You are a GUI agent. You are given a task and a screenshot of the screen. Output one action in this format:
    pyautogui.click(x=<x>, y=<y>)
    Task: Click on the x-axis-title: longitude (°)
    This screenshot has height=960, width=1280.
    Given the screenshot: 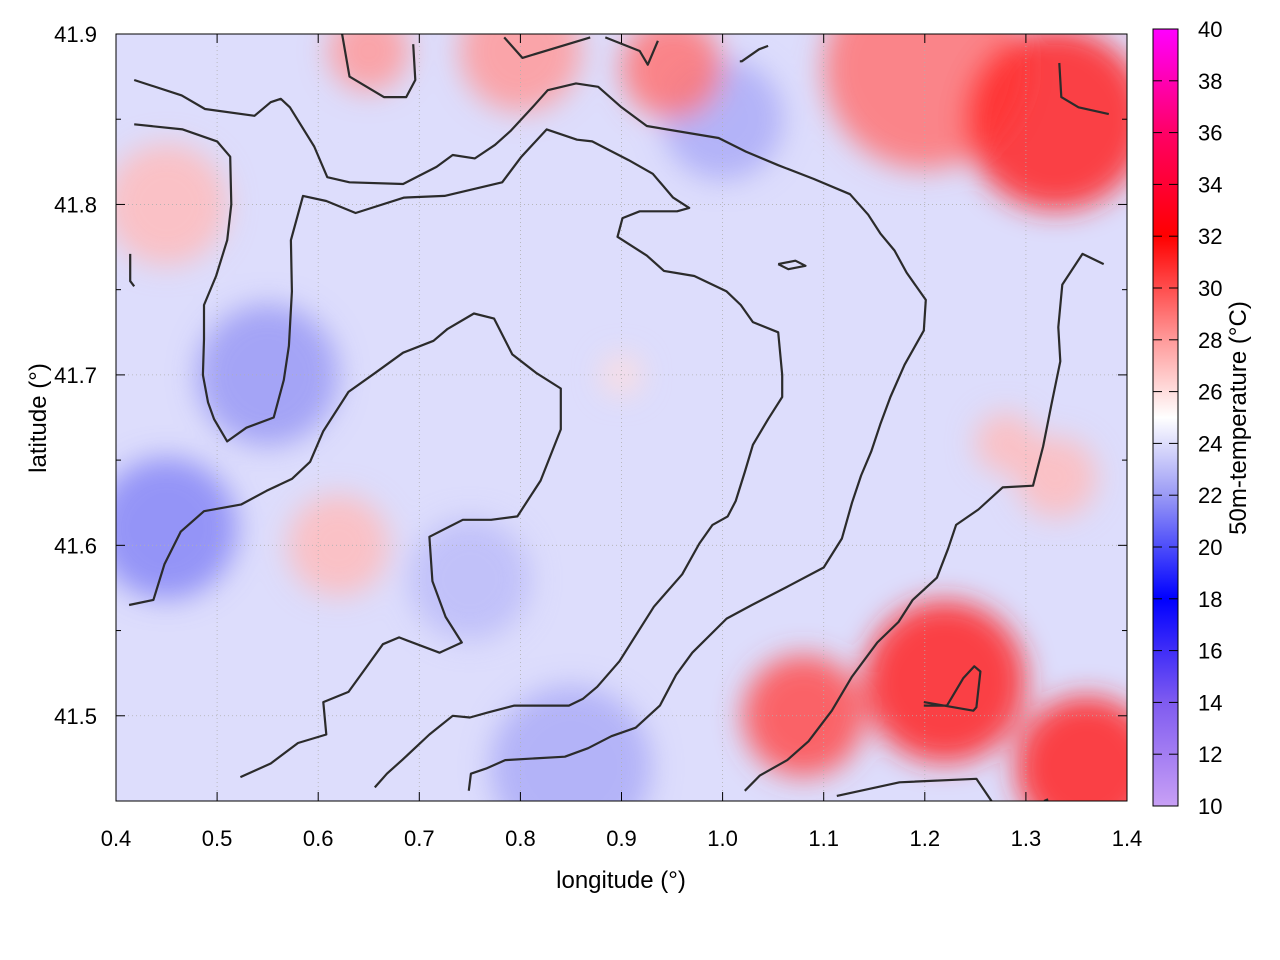 What is the action you would take?
    pyautogui.click(x=621, y=880)
    